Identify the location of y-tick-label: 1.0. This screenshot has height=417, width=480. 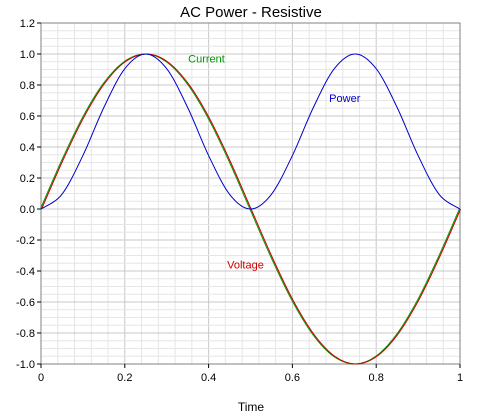
(27, 55).